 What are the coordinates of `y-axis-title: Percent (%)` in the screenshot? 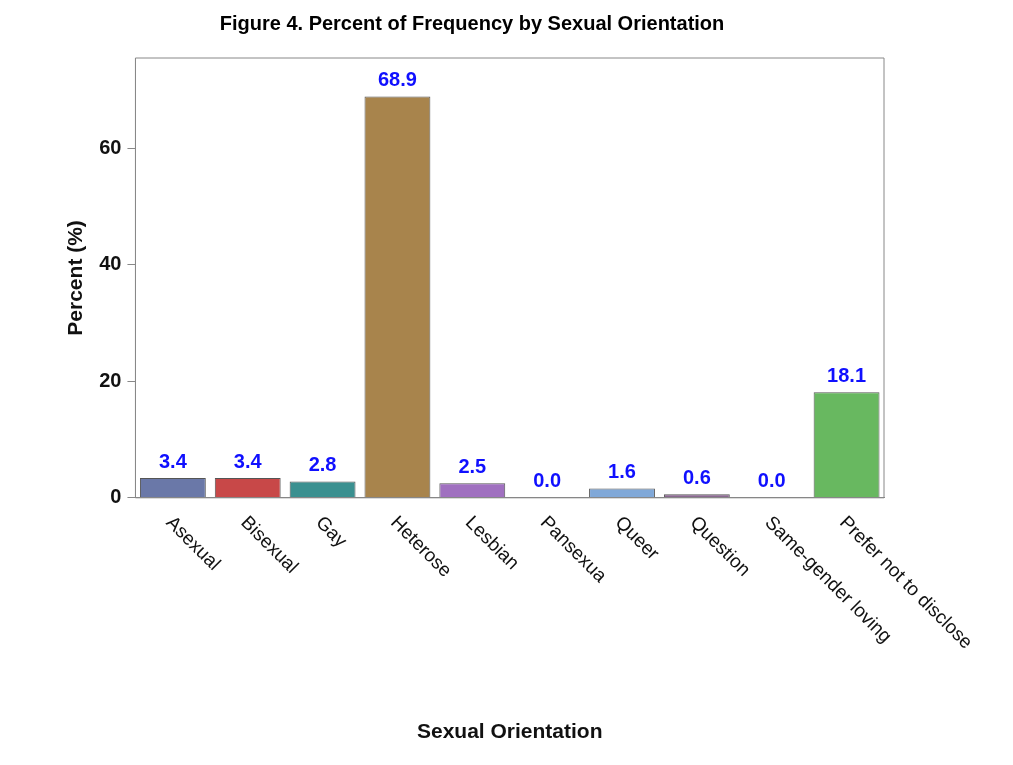 It's located at (75, 278).